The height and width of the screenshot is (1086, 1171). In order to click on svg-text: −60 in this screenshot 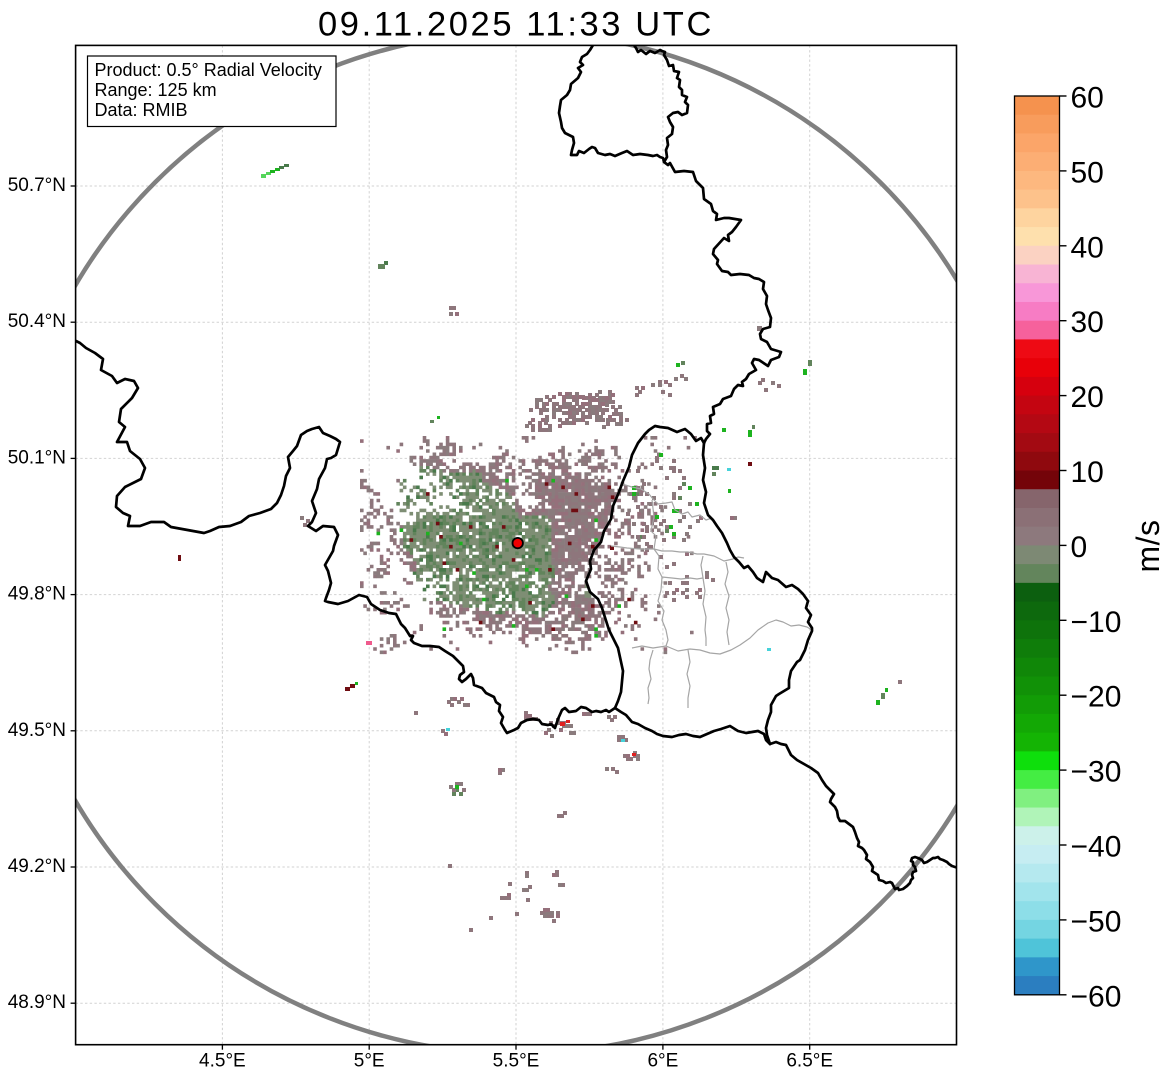, I will do `click(1096, 996)`.